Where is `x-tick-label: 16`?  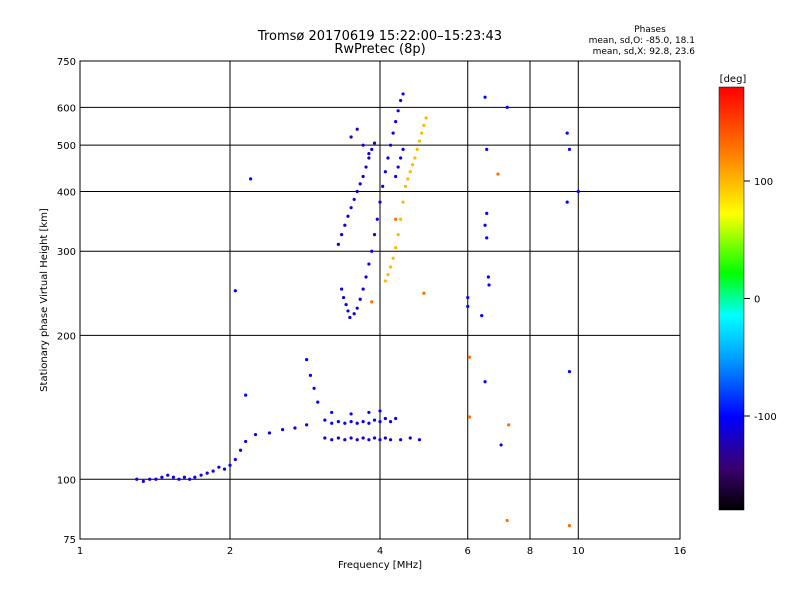 x-tick-label: 16 is located at coordinates (680, 551).